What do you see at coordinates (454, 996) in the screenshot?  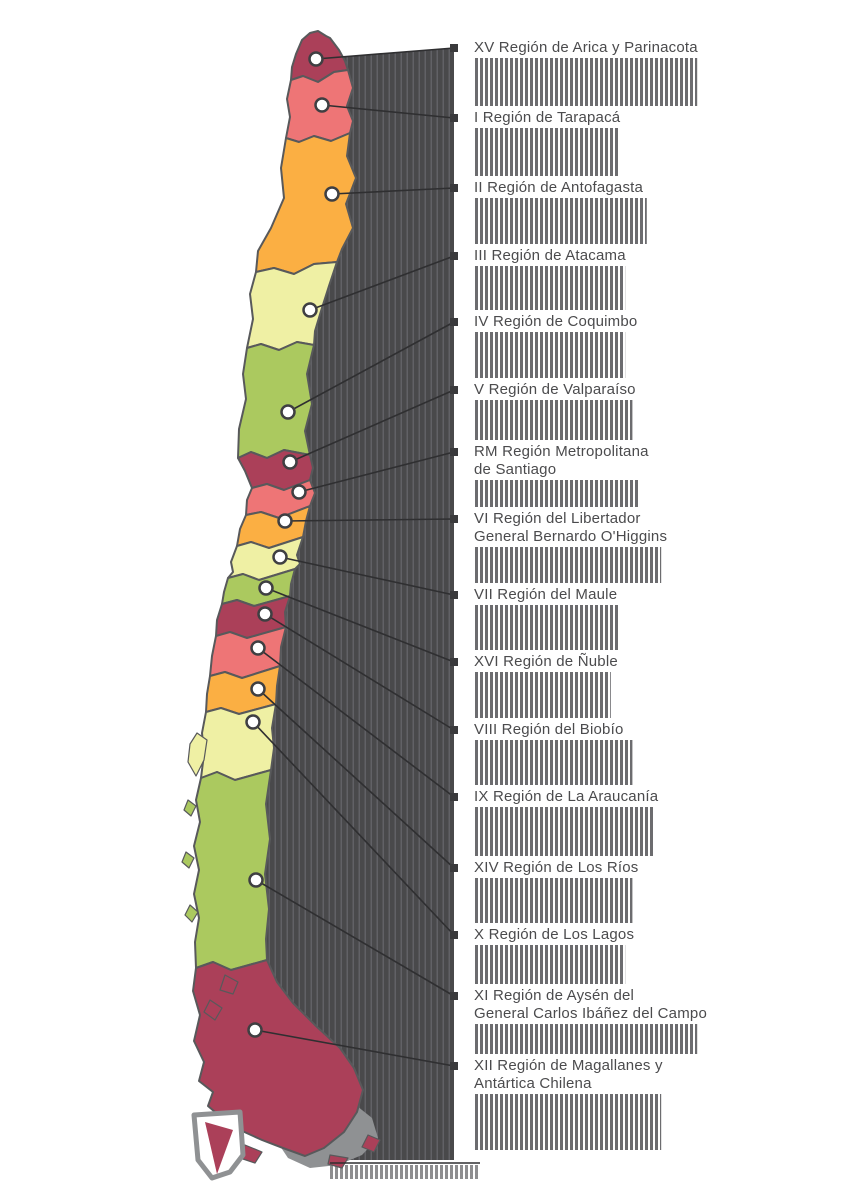 I see `label-anchor-xi` at bounding box center [454, 996].